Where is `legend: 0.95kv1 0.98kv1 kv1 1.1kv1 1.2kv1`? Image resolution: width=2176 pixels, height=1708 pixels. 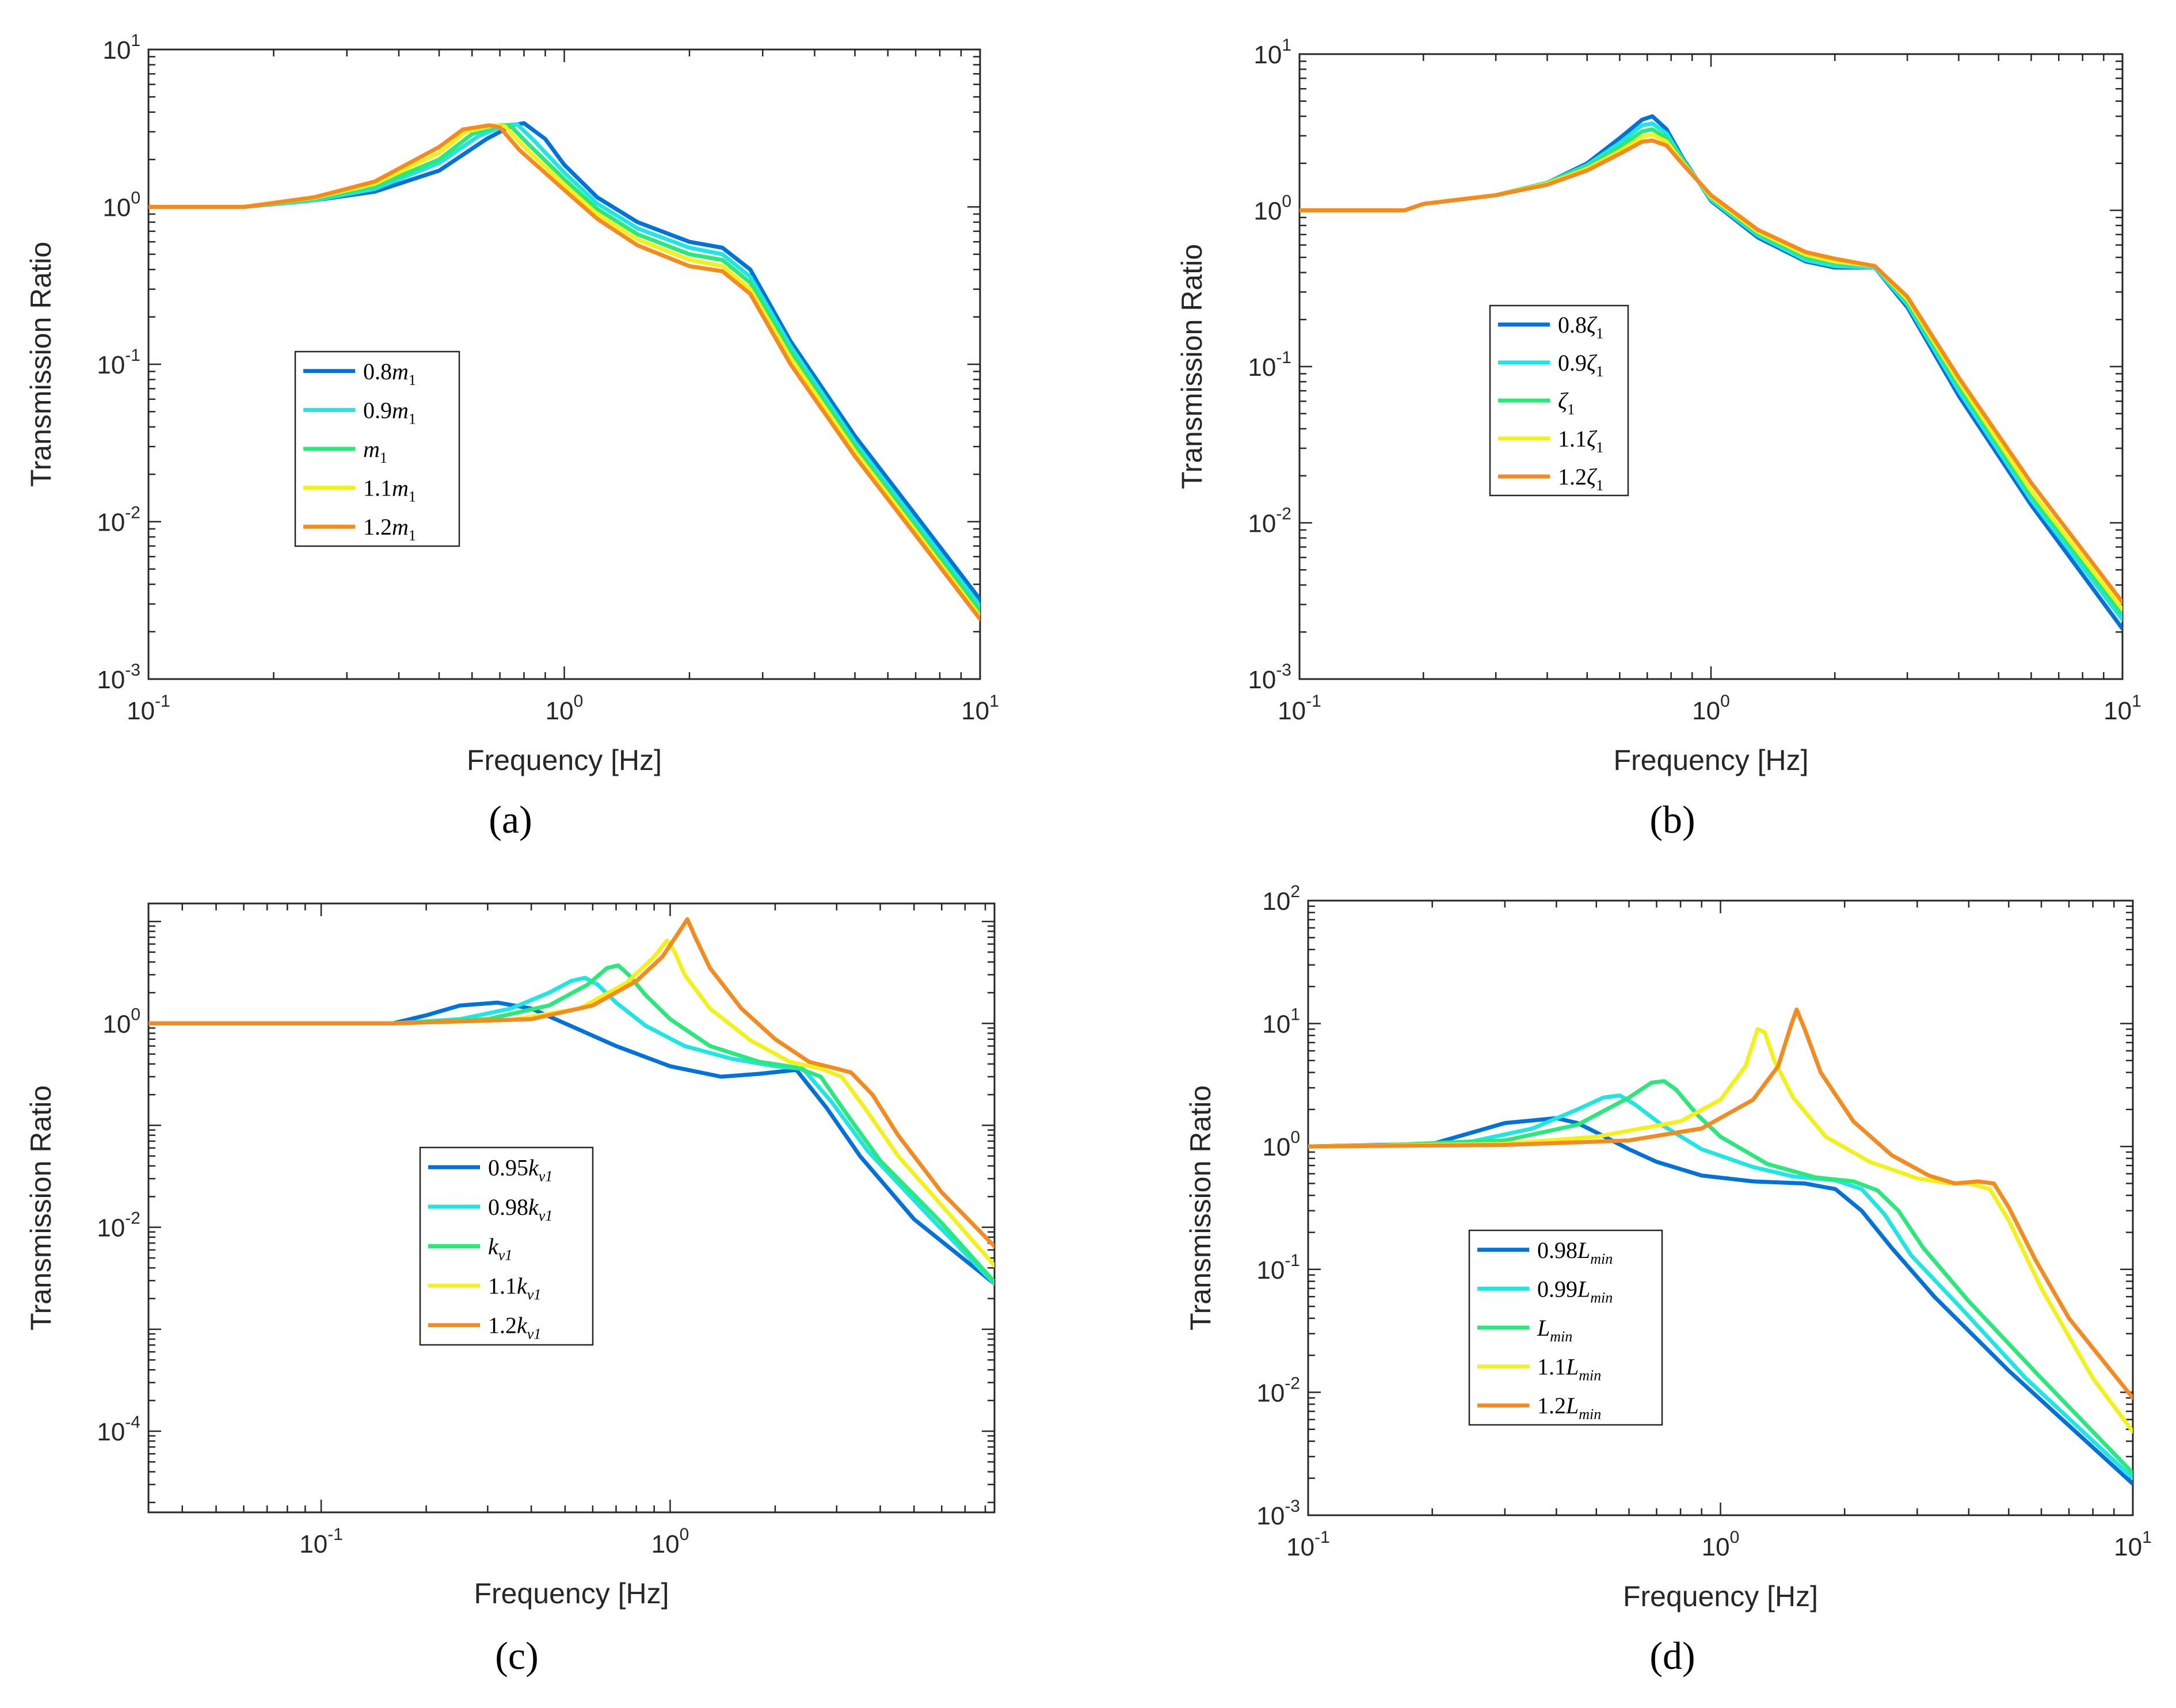 legend: 0.95kv1 0.98kv1 kv1 1.1kv1 1.2kv1 is located at coordinates (506, 1246).